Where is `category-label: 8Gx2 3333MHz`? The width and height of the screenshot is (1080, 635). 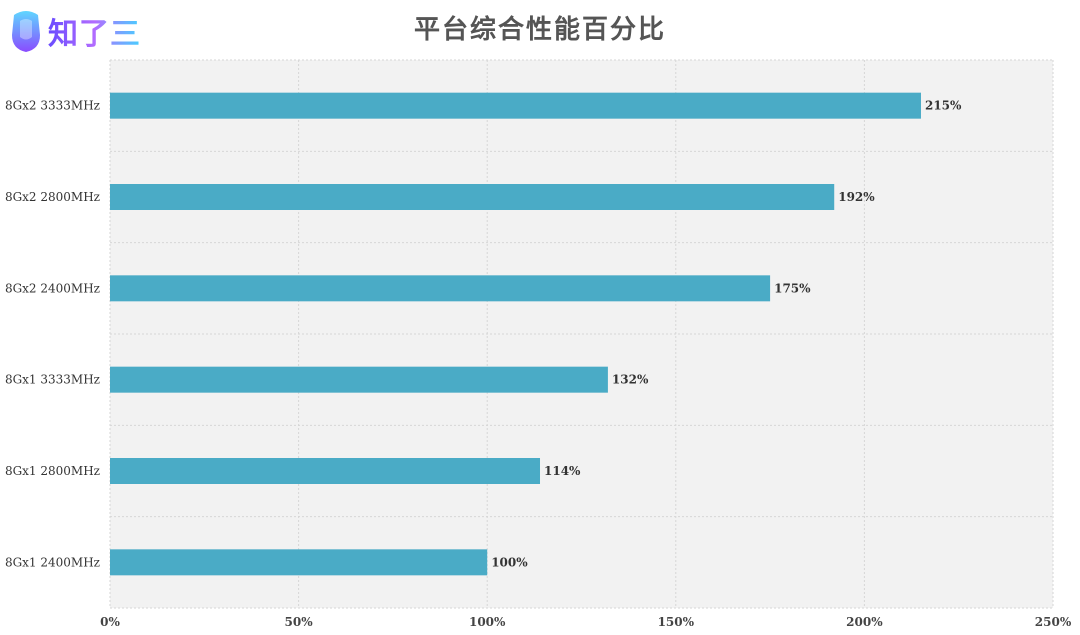 category-label: 8Gx2 3333MHz is located at coordinates (52, 106).